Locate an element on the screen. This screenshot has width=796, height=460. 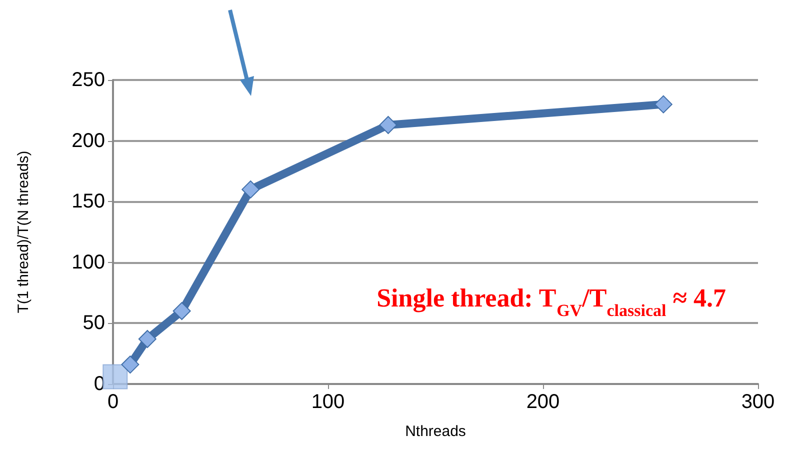
x-tick-label: 200 is located at coordinates (543, 402).